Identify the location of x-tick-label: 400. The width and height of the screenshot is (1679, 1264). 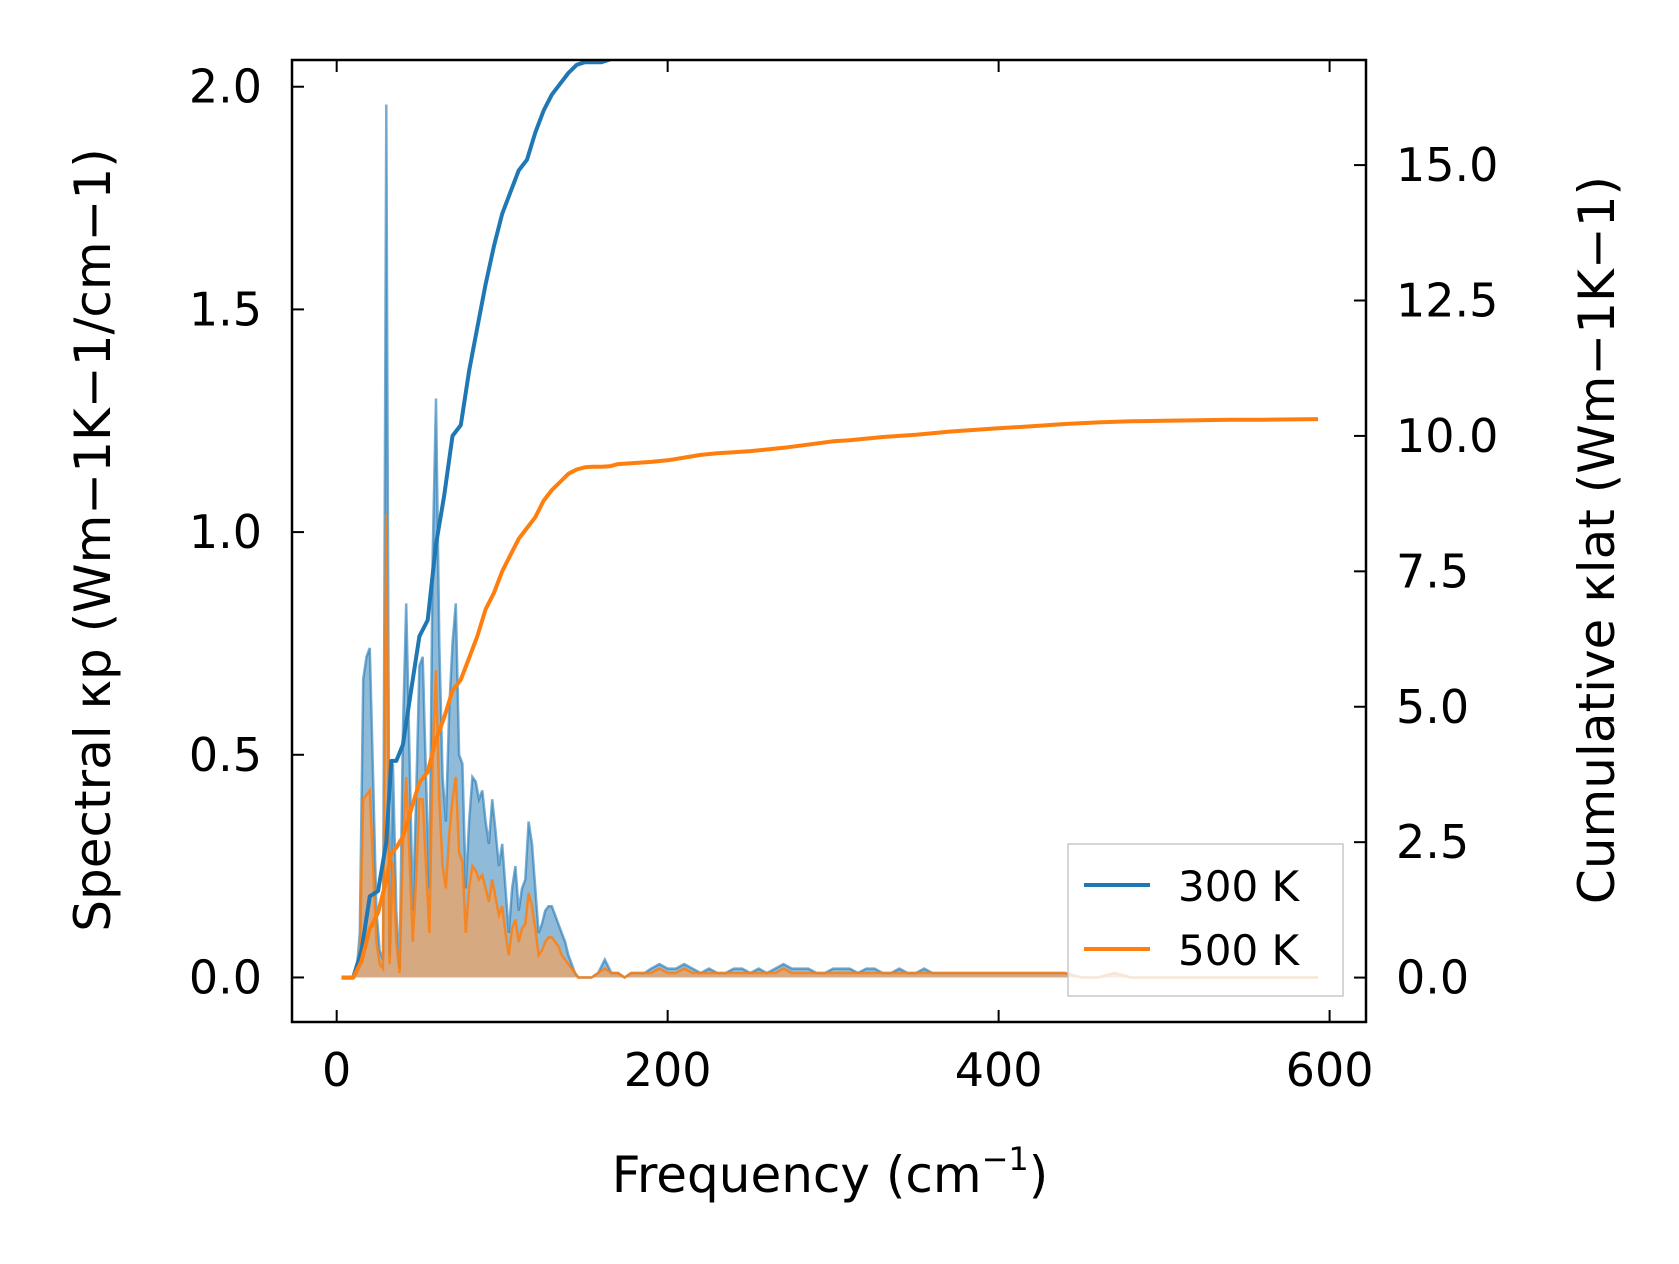
(999, 1070).